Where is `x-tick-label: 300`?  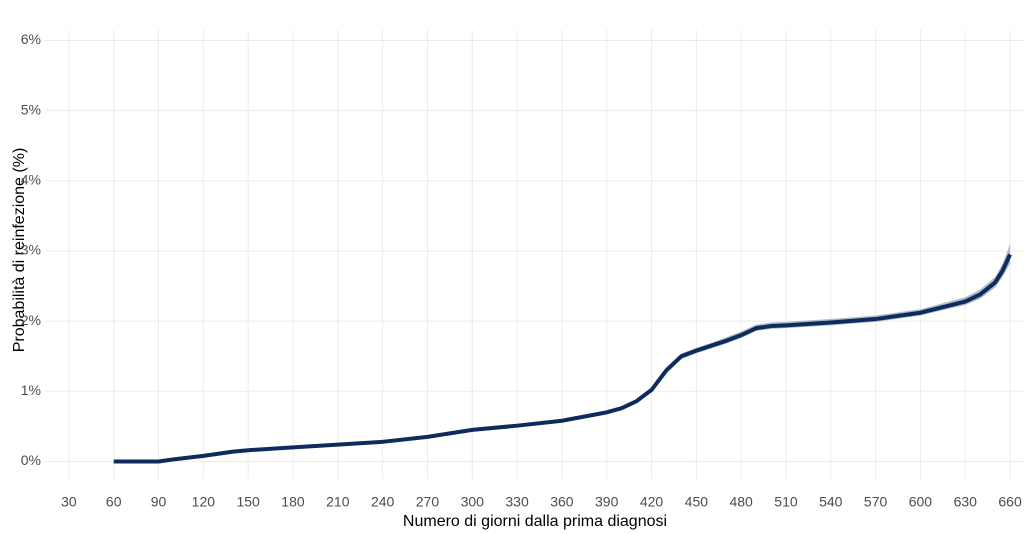
x-tick-label: 300 is located at coordinates (473, 502).